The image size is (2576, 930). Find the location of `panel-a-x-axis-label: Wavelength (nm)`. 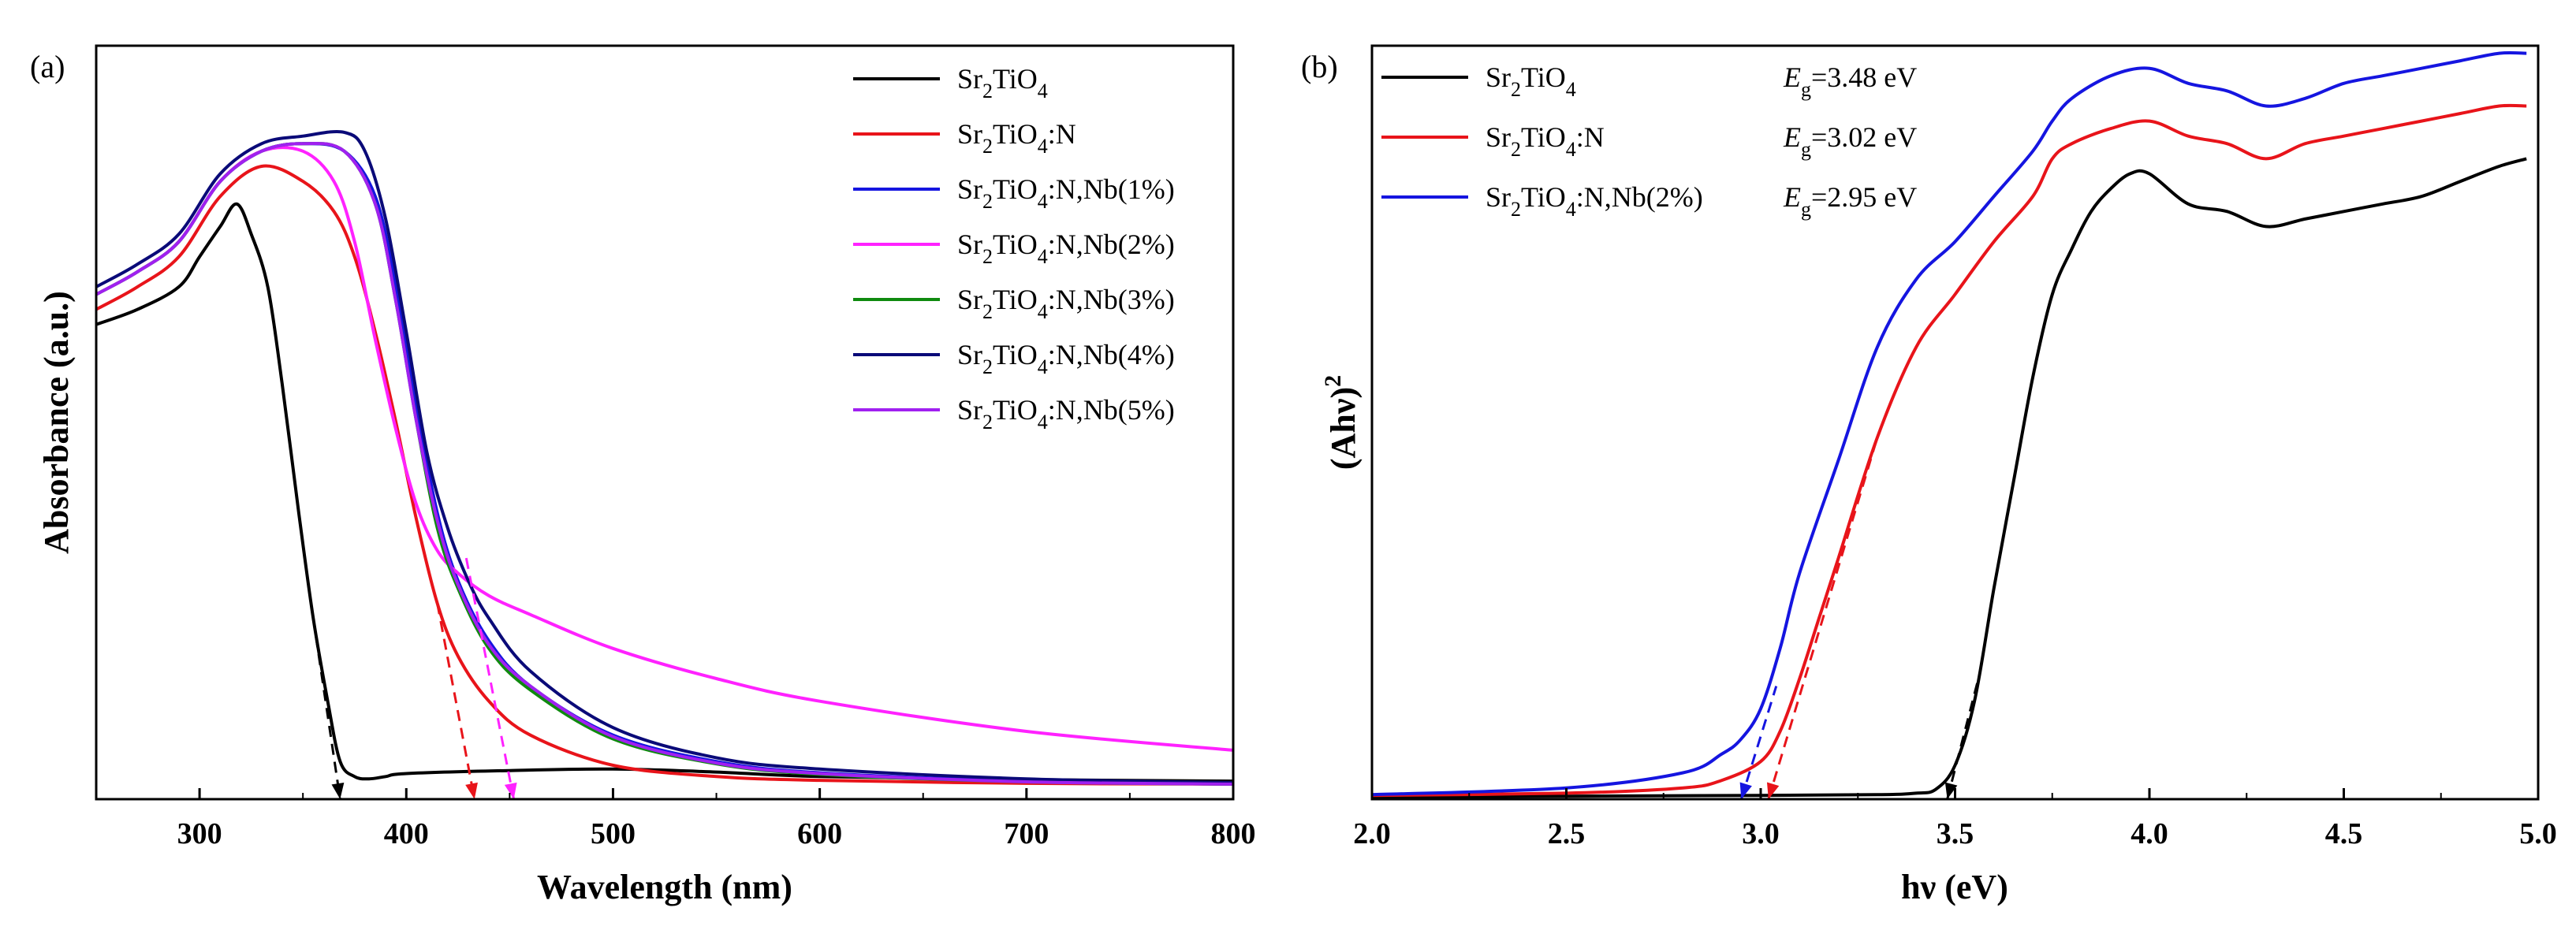

panel-a-x-axis-label: Wavelength (nm) is located at coordinates (664, 887).